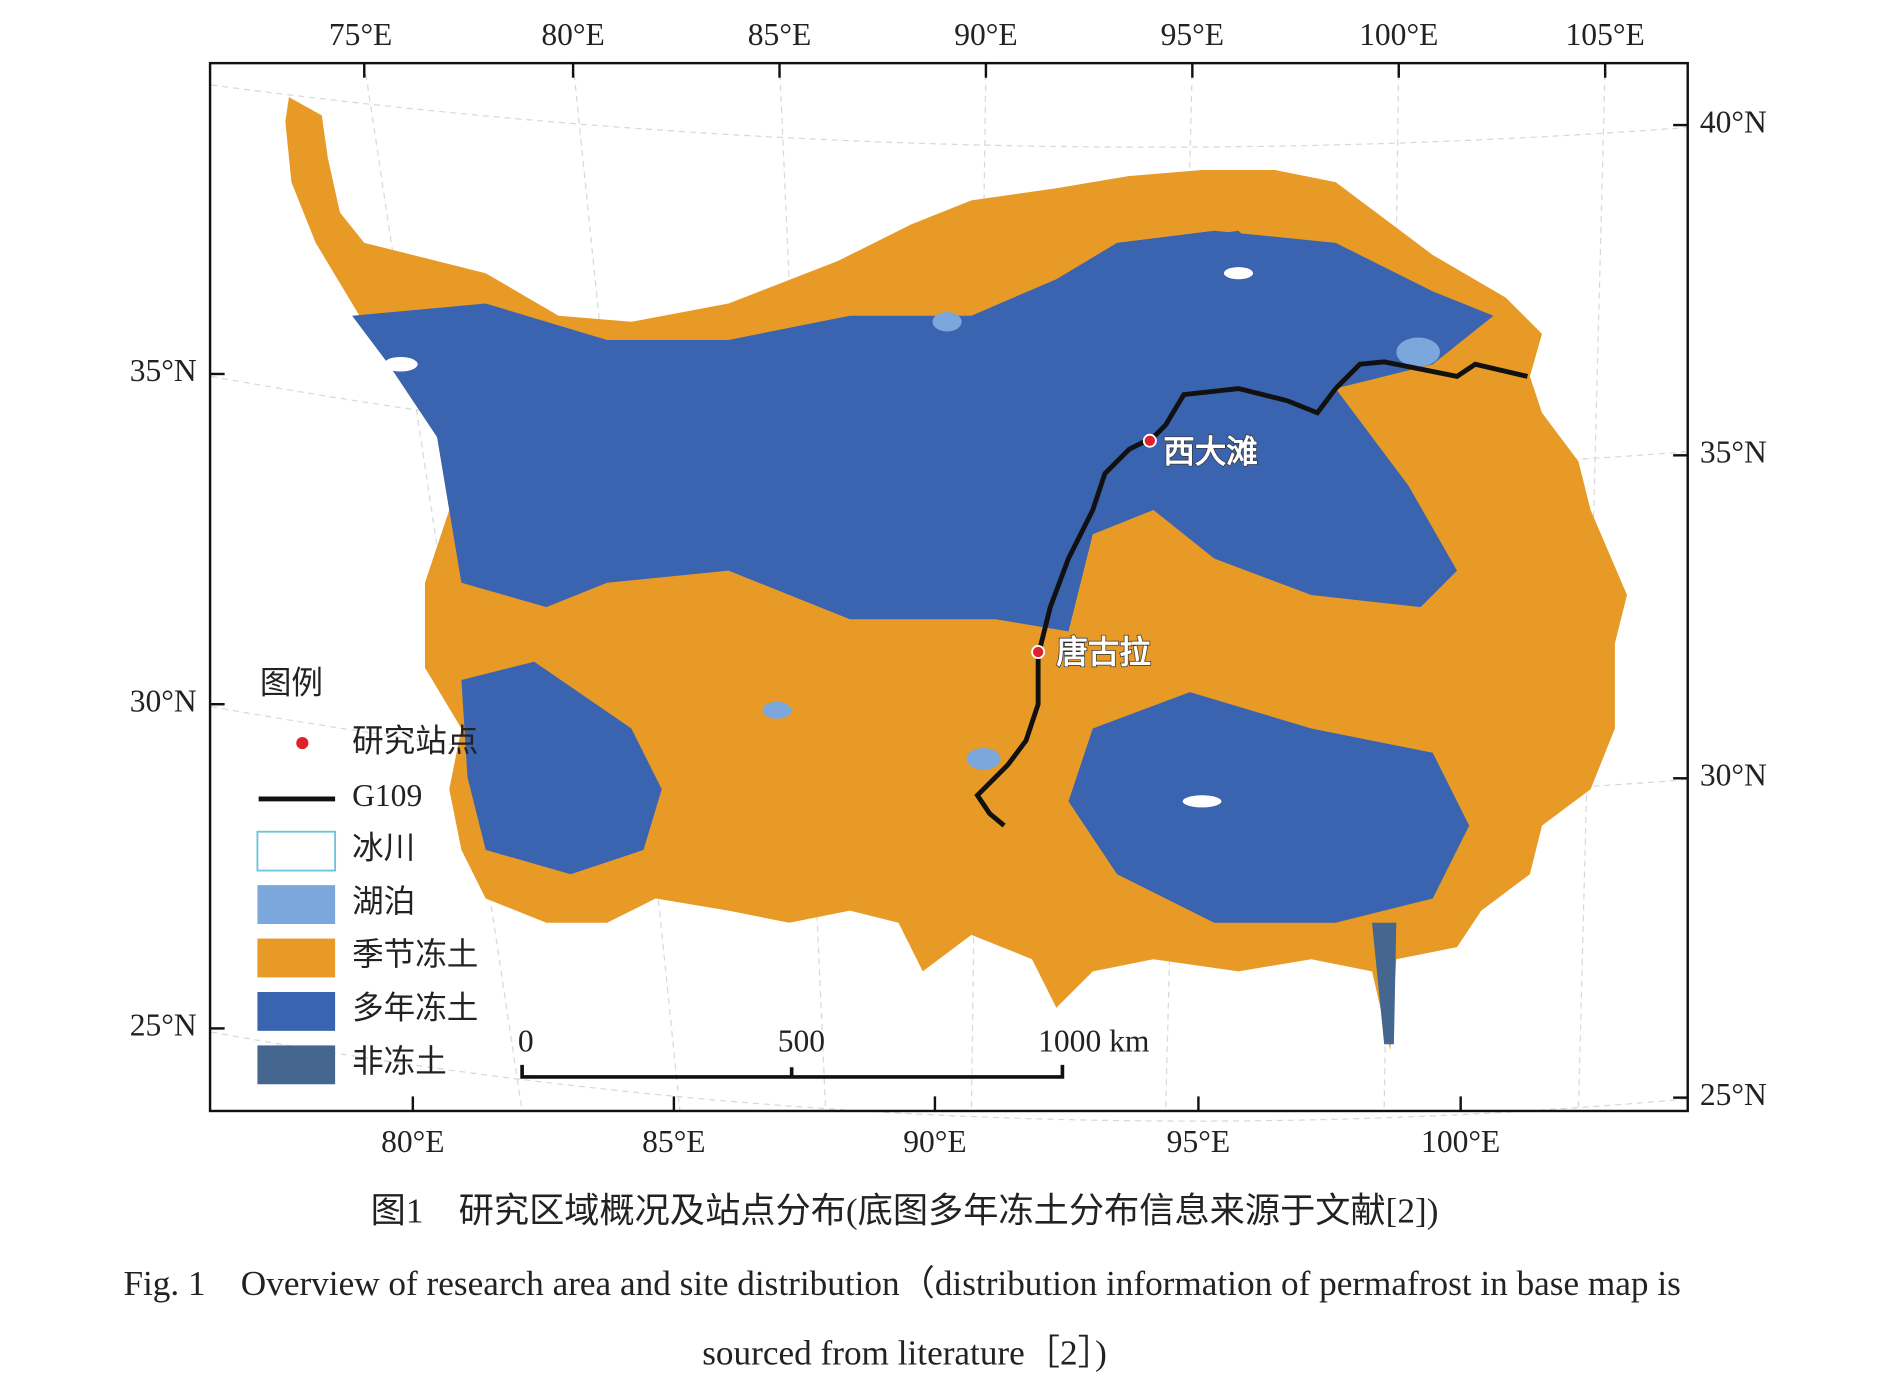  What do you see at coordinates (415, 741) in the screenshot?
I see `legend-label: 研究站点` at bounding box center [415, 741].